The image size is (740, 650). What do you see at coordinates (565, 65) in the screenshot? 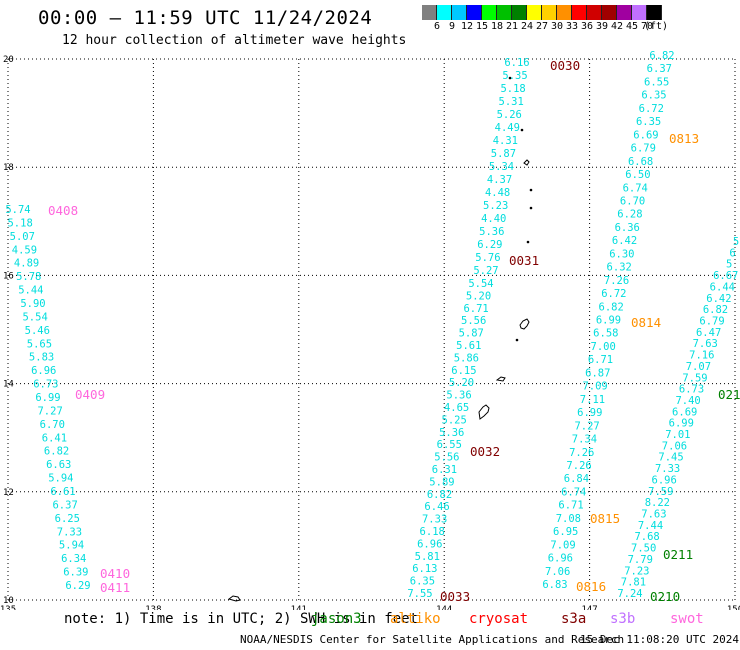
I see `pass-time-label: 0030` at bounding box center [565, 65].